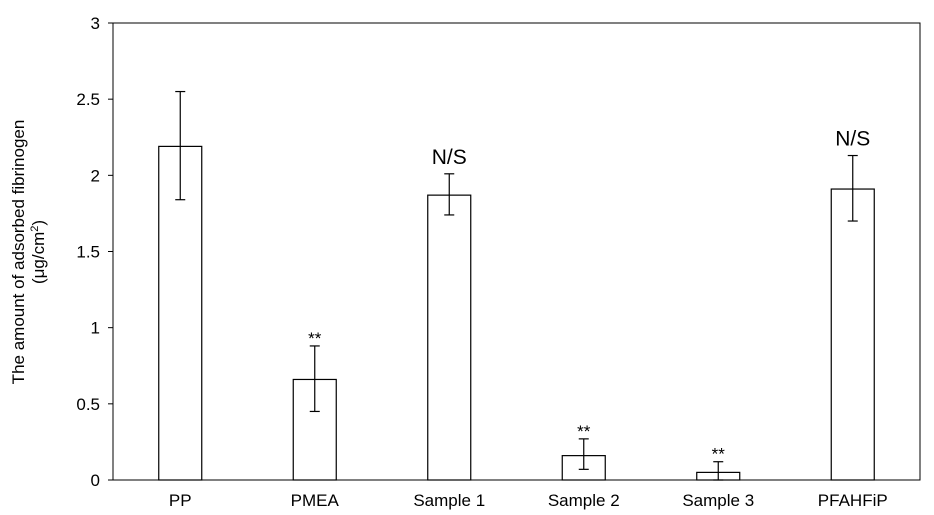 Image resolution: width=934 pixels, height=515 pixels. What do you see at coordinates (88, 404) in the screenshot?
I see `y-tick-label: 0.5` at bounding box center [88, 404].